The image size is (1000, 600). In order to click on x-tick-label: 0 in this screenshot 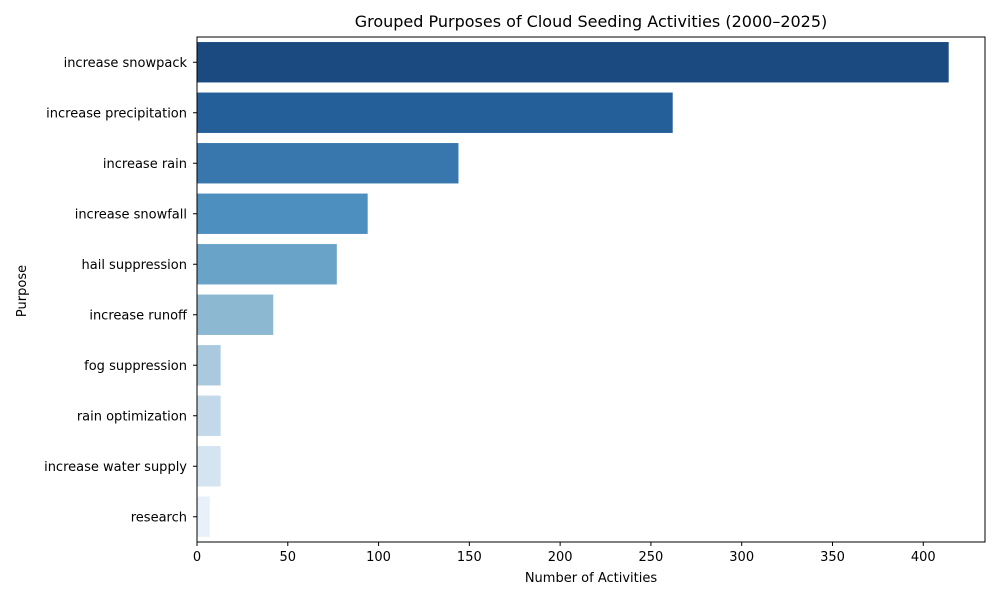, I will do `click(197, 557)`.